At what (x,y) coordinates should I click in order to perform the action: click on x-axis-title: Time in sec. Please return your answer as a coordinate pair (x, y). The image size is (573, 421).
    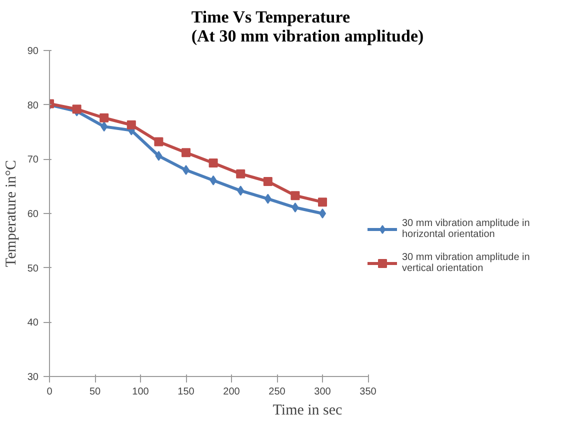
    Looking at the image, I should click on (307, 410).